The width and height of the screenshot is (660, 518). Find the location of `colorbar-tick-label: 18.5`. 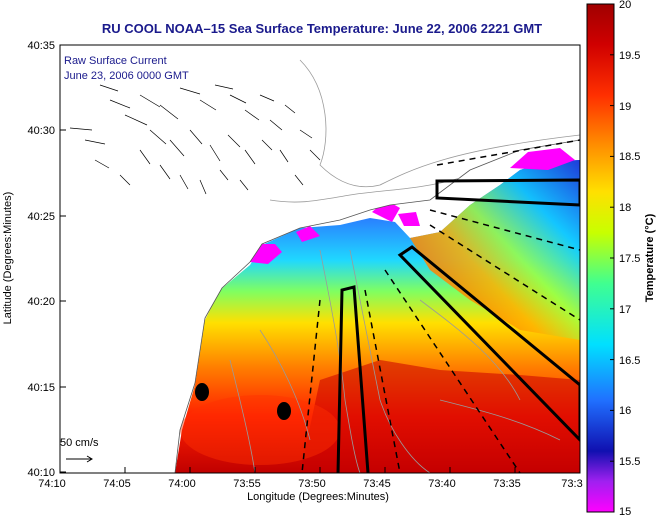

colorbar-tick-label: 18.5 is located at coordinates (629, 157).